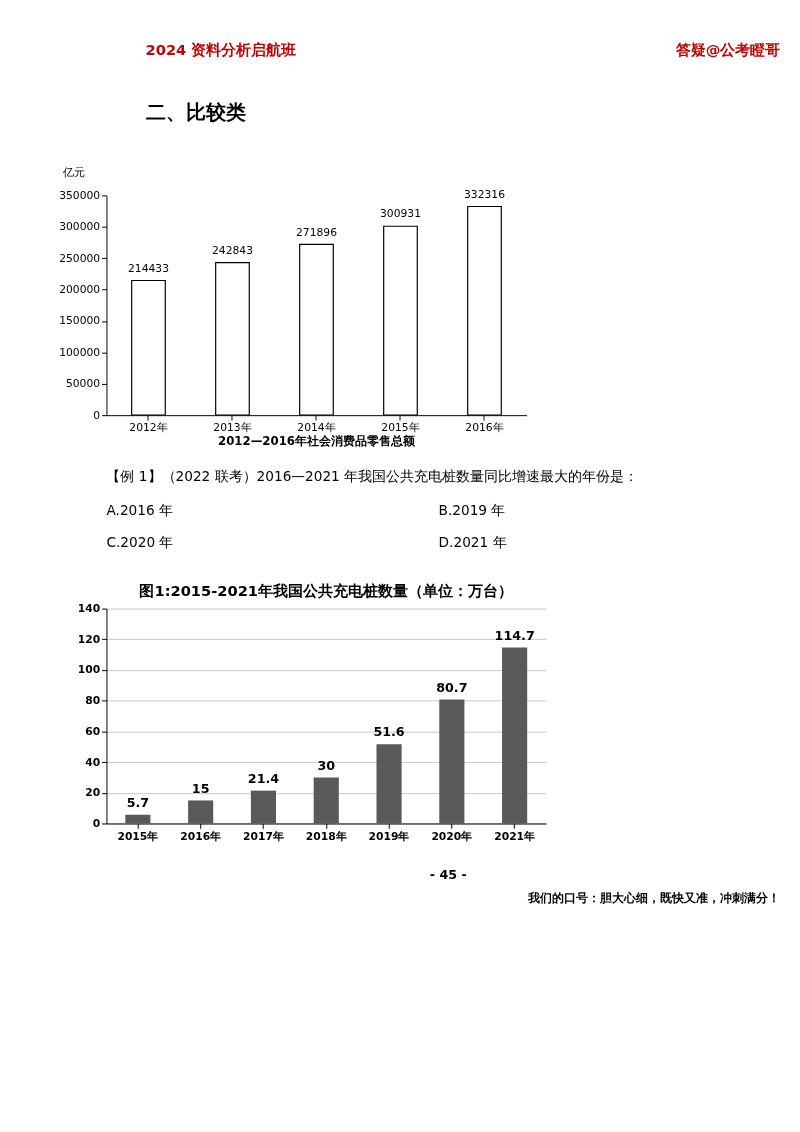  Describe the element at coordinates (727, 49) in the screenshot. I see `text: 答疑@公考瞪哥` at that location.